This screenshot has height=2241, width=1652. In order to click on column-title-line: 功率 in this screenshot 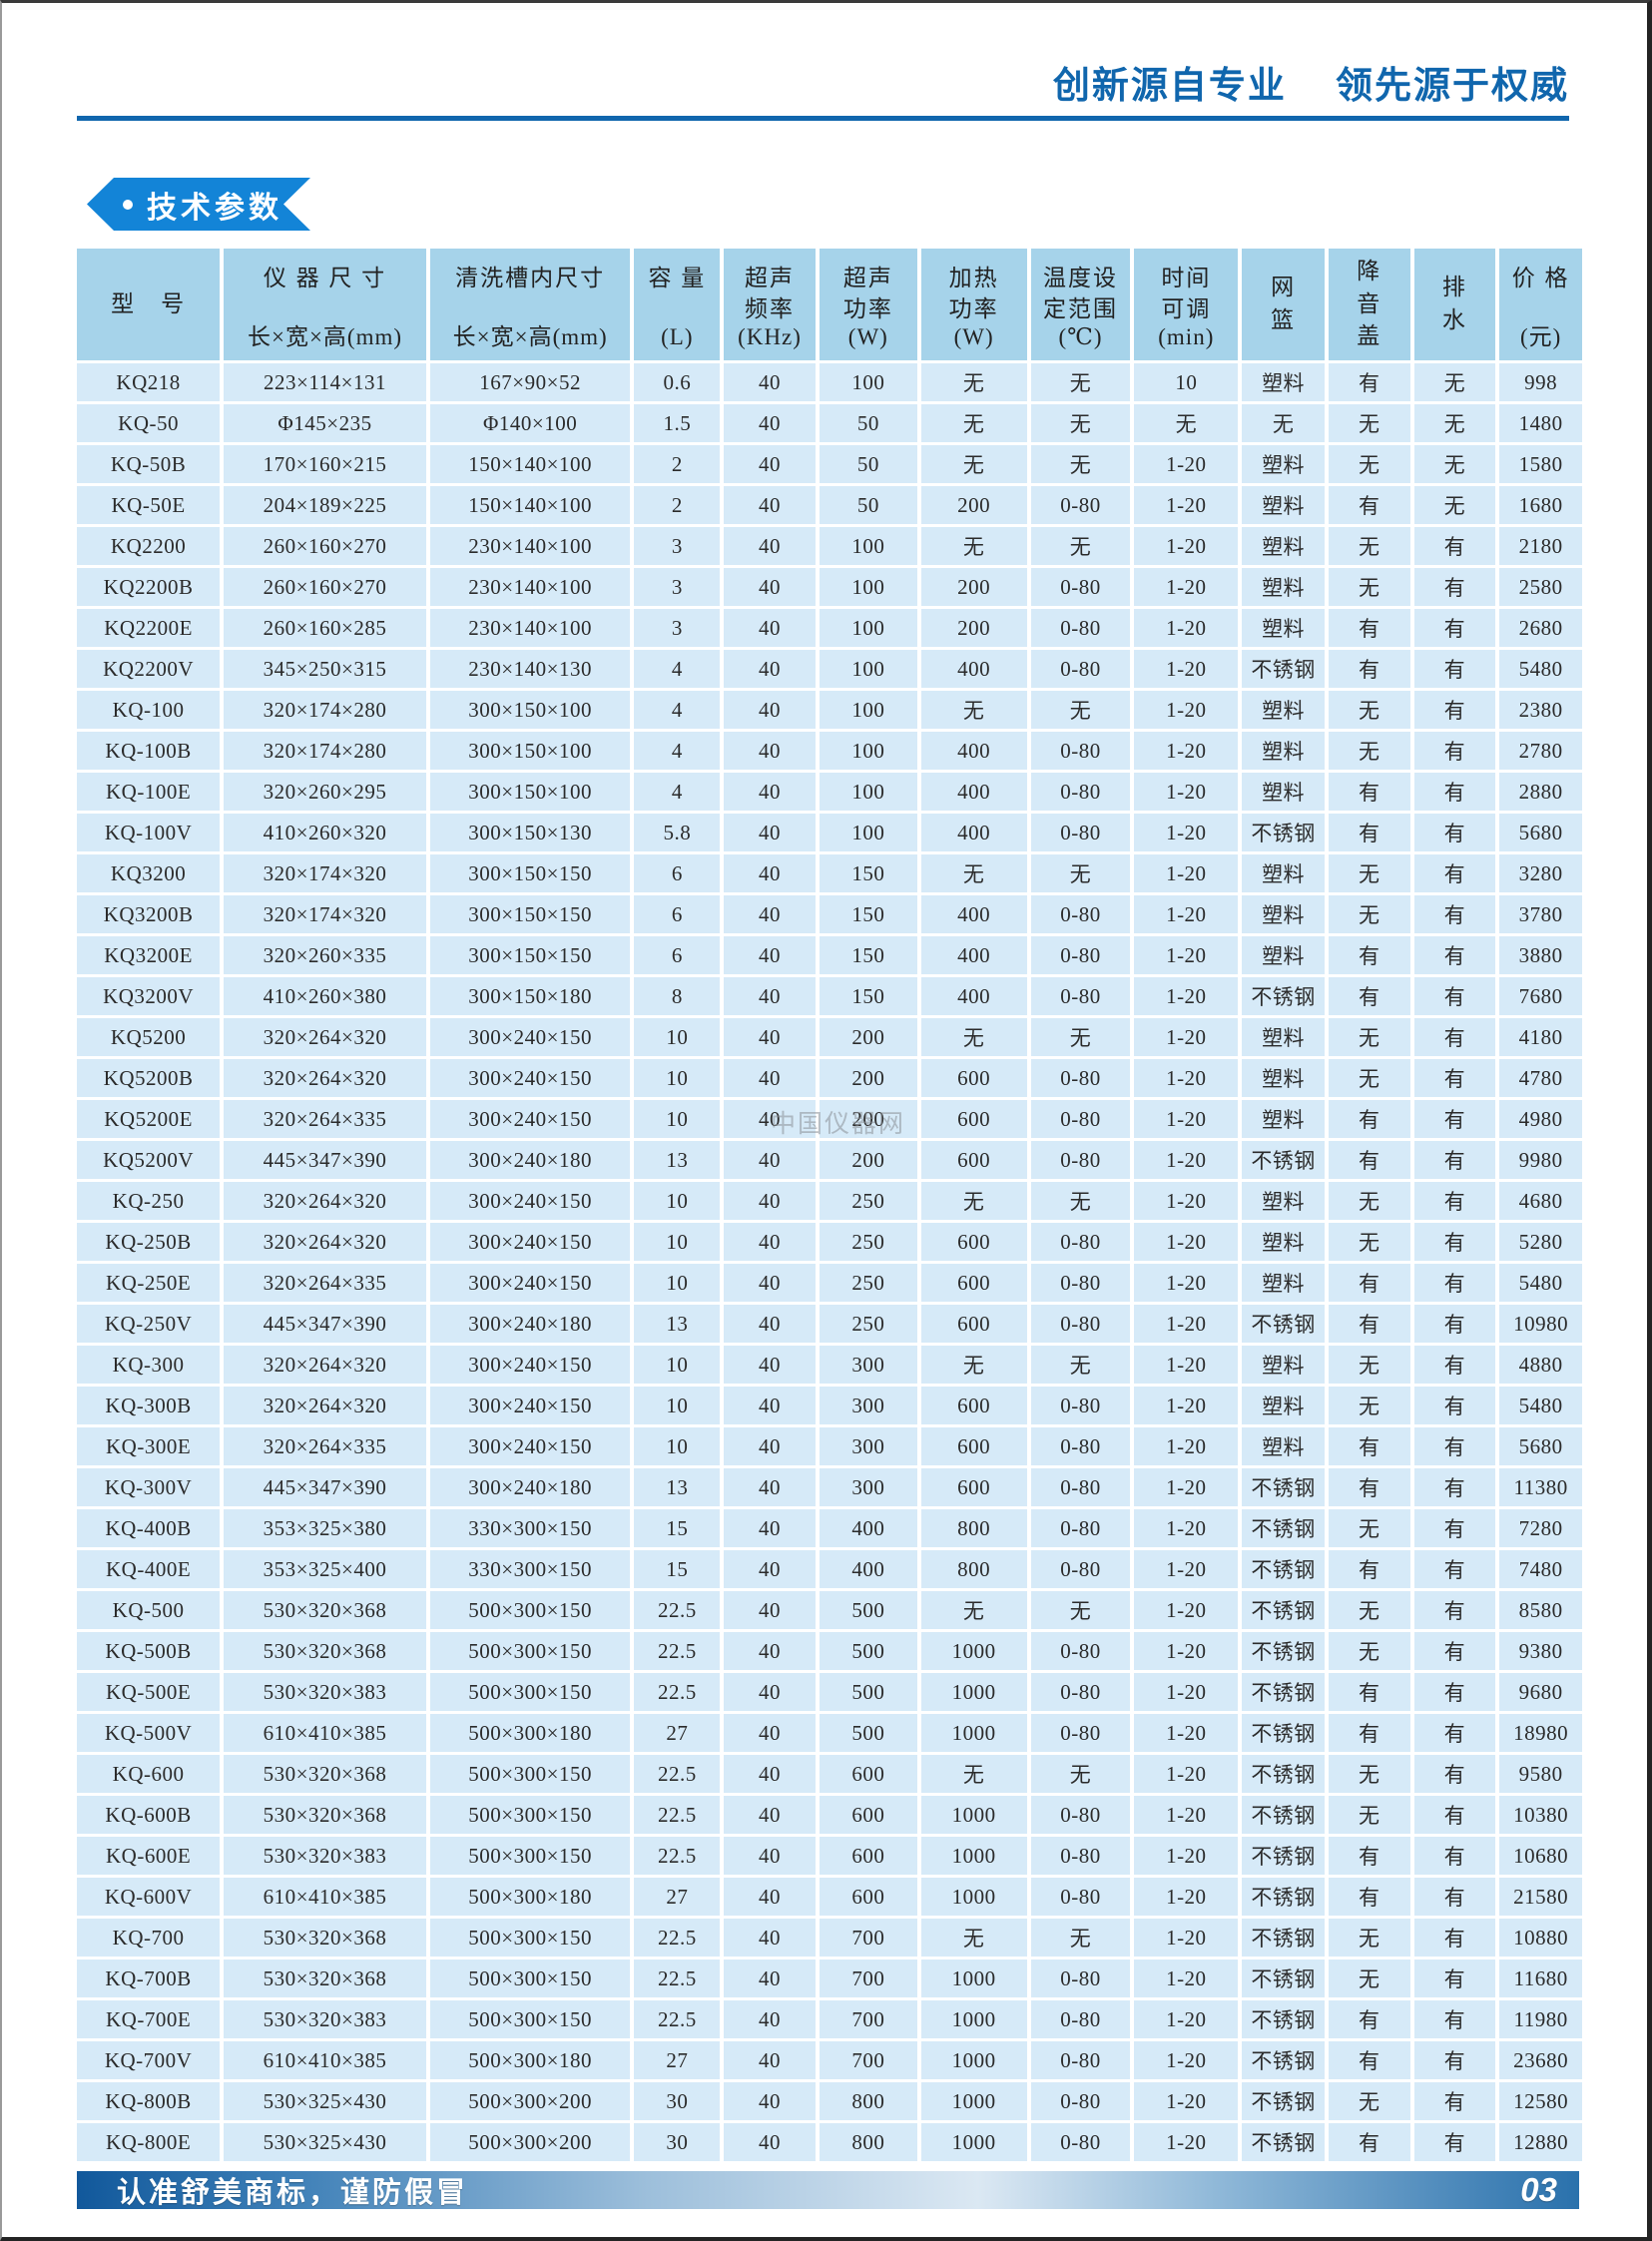, I will do `click(973, 308)`.